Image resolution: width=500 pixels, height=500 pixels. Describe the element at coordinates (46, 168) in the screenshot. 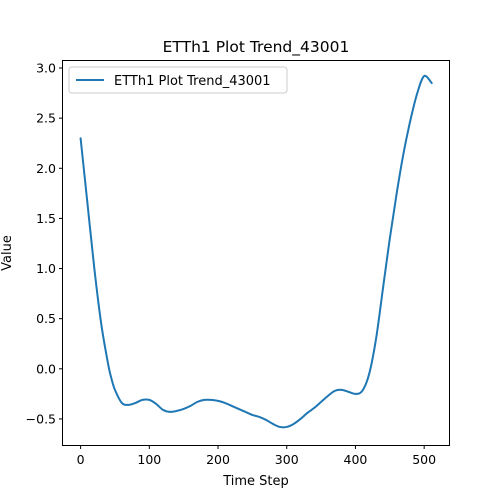

I see `y-tick-label: 2.0` at that location.